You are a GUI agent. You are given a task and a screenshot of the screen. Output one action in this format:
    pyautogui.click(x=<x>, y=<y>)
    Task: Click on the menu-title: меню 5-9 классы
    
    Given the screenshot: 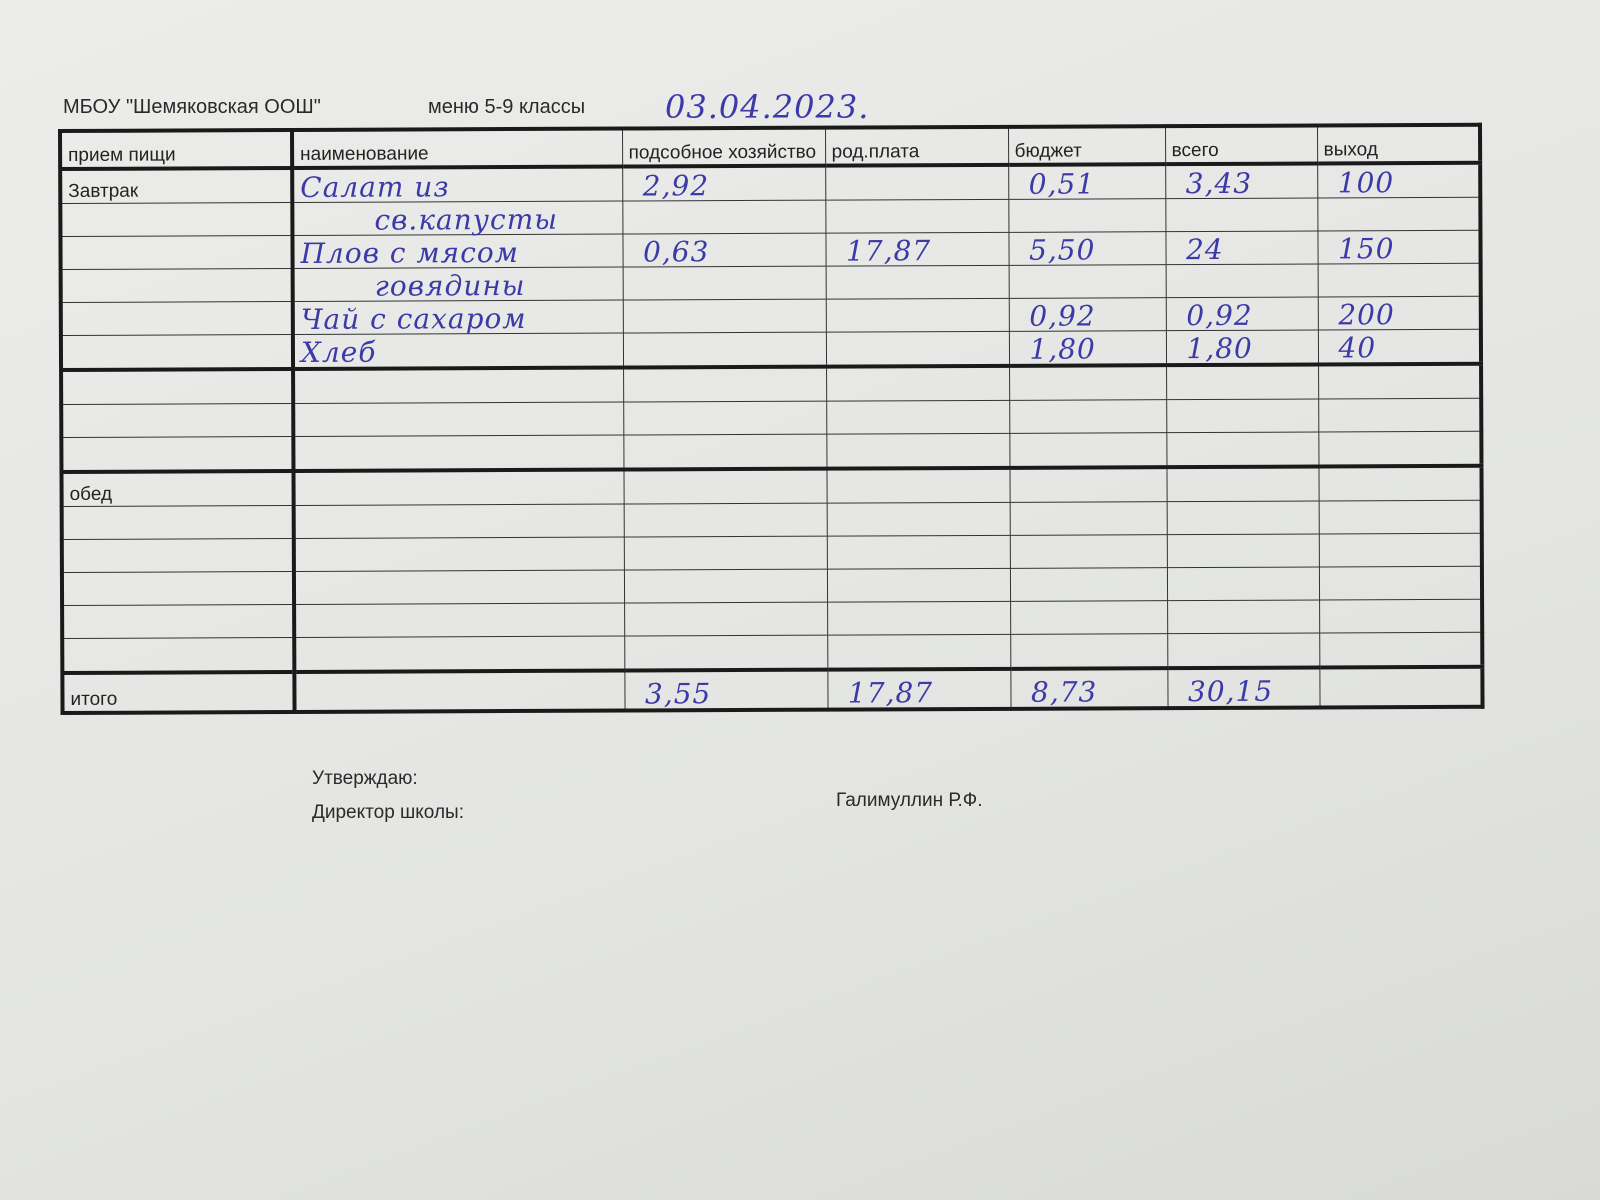 What is the action you would take?
    pyautogui.click(x=507, y=107)
    